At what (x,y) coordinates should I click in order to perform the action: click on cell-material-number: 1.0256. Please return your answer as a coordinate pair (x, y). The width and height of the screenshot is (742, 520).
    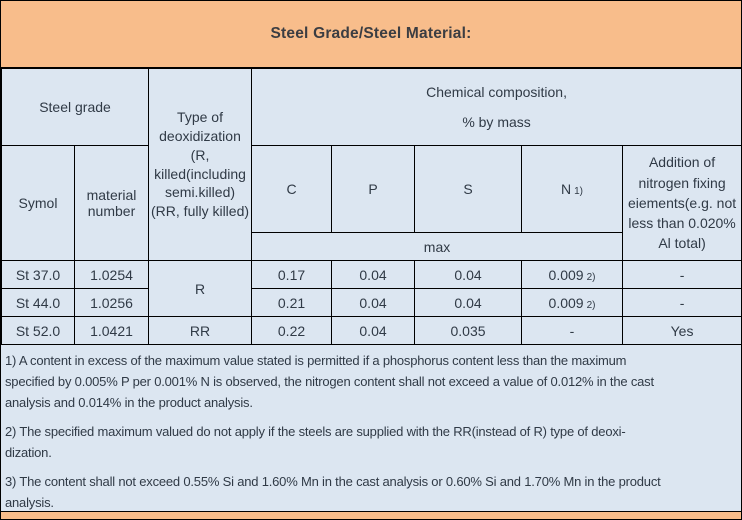
    Looking at the image, I should click on (111, 302).